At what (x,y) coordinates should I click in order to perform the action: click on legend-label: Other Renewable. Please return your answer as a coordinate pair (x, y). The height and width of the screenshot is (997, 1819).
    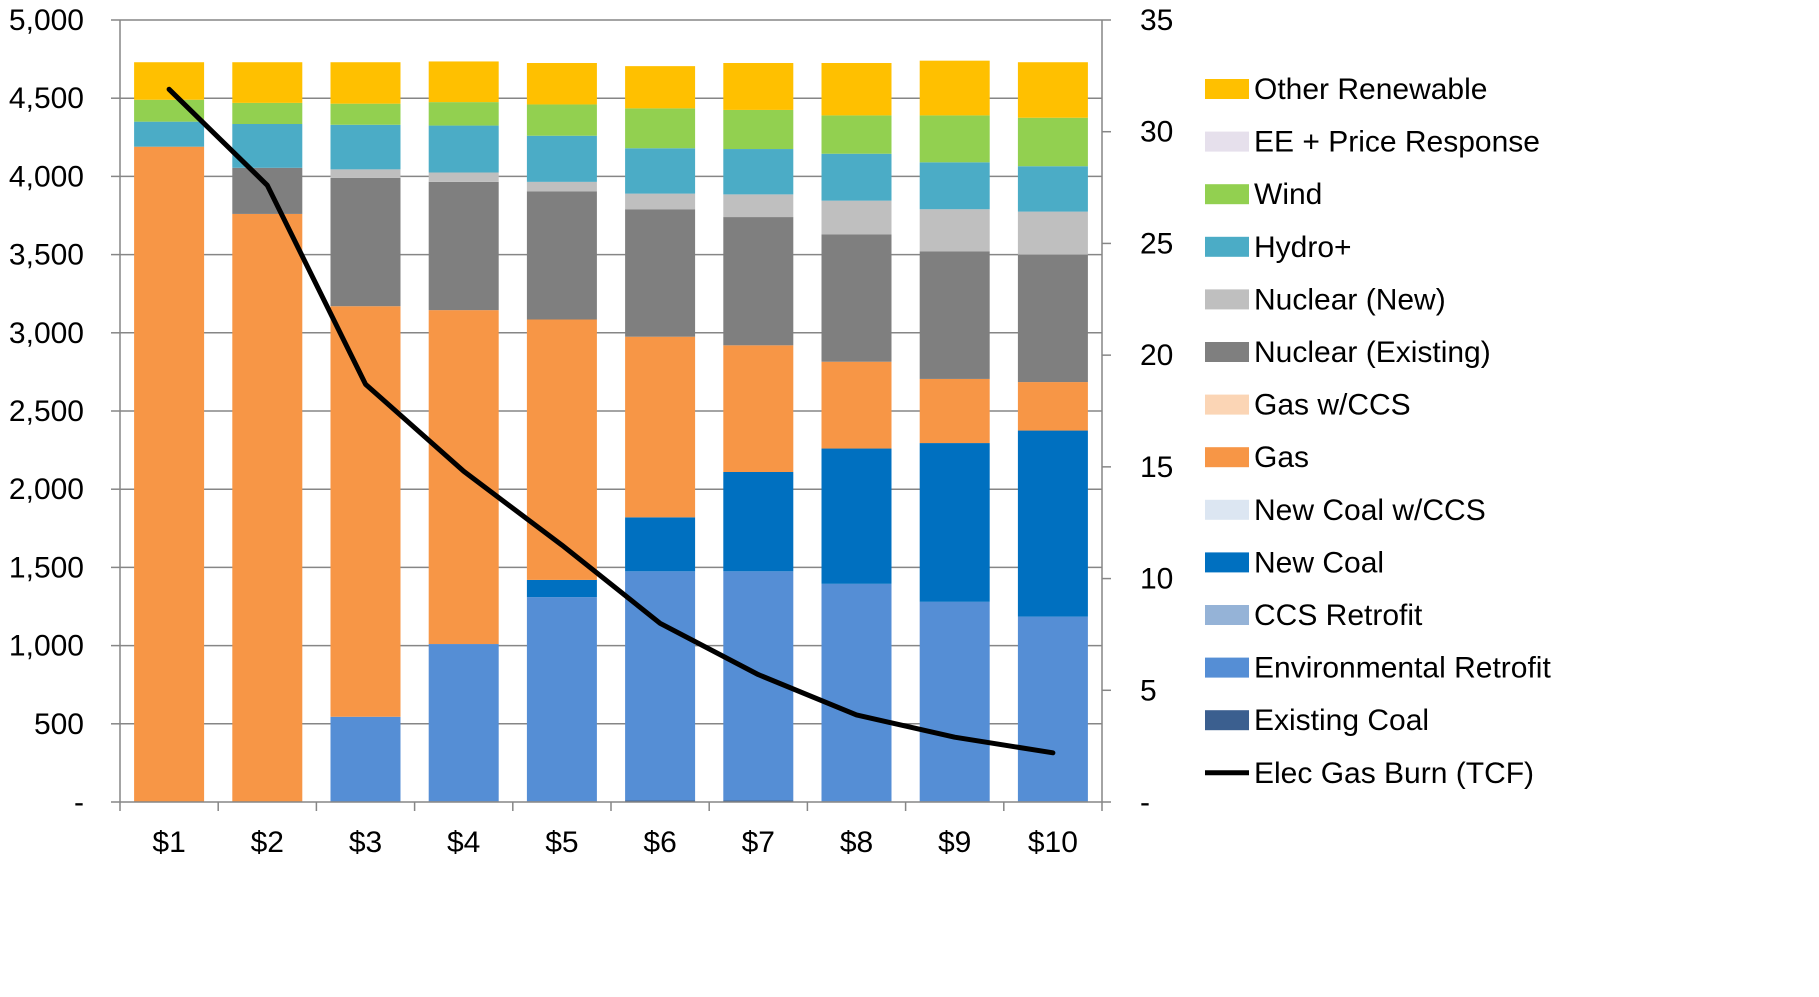
    Looking at the image, I should click on (1370, 89).